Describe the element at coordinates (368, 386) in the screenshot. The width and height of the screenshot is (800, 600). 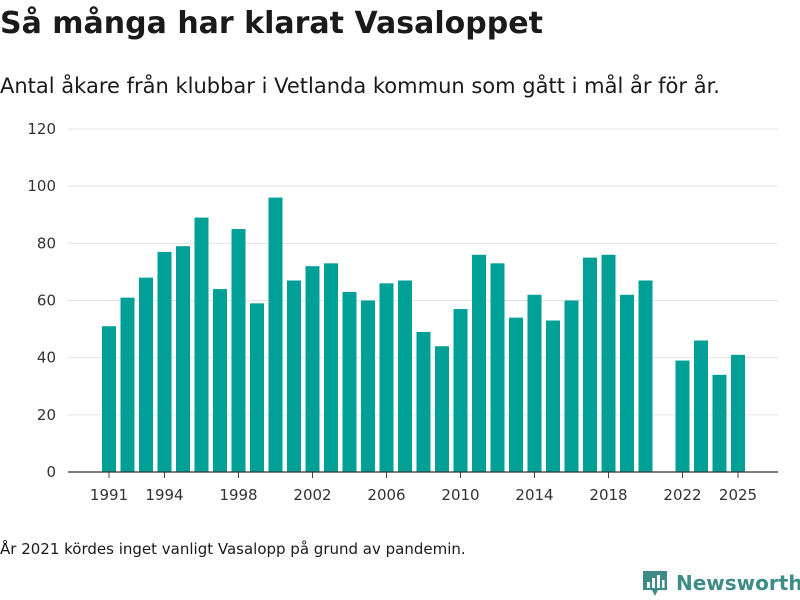
I see `bar-2005` at that location.